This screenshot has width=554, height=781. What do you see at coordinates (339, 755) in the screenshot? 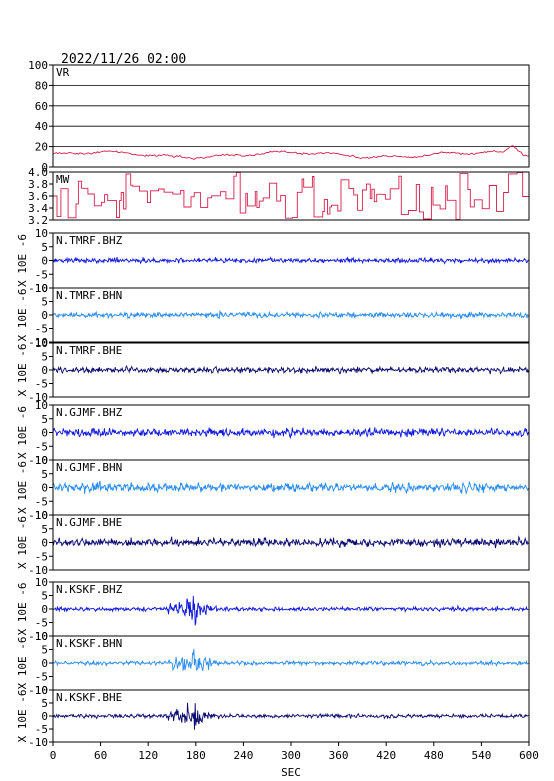
I see `x-tick-label: 360` at bounding box center [339, 755].